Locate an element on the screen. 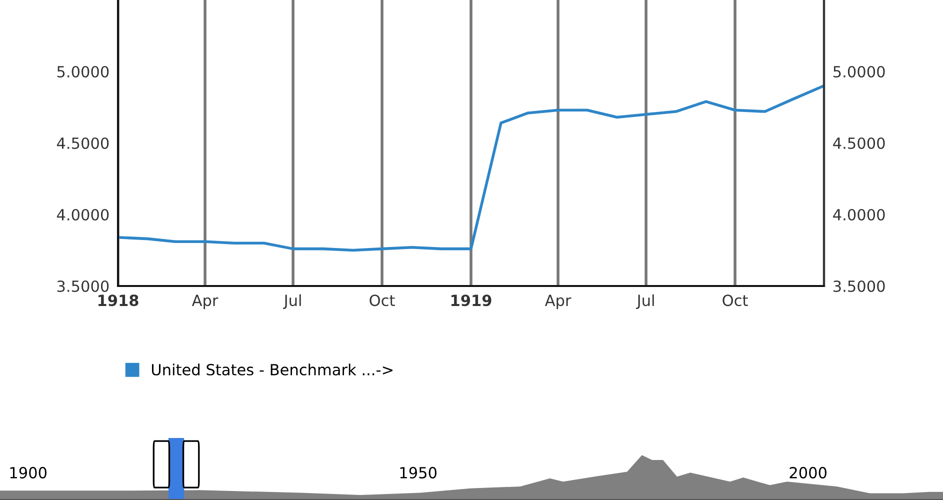 The image size is (943, 500). y2-tick-label: 4.0000 is located at coordinates (859, 214).